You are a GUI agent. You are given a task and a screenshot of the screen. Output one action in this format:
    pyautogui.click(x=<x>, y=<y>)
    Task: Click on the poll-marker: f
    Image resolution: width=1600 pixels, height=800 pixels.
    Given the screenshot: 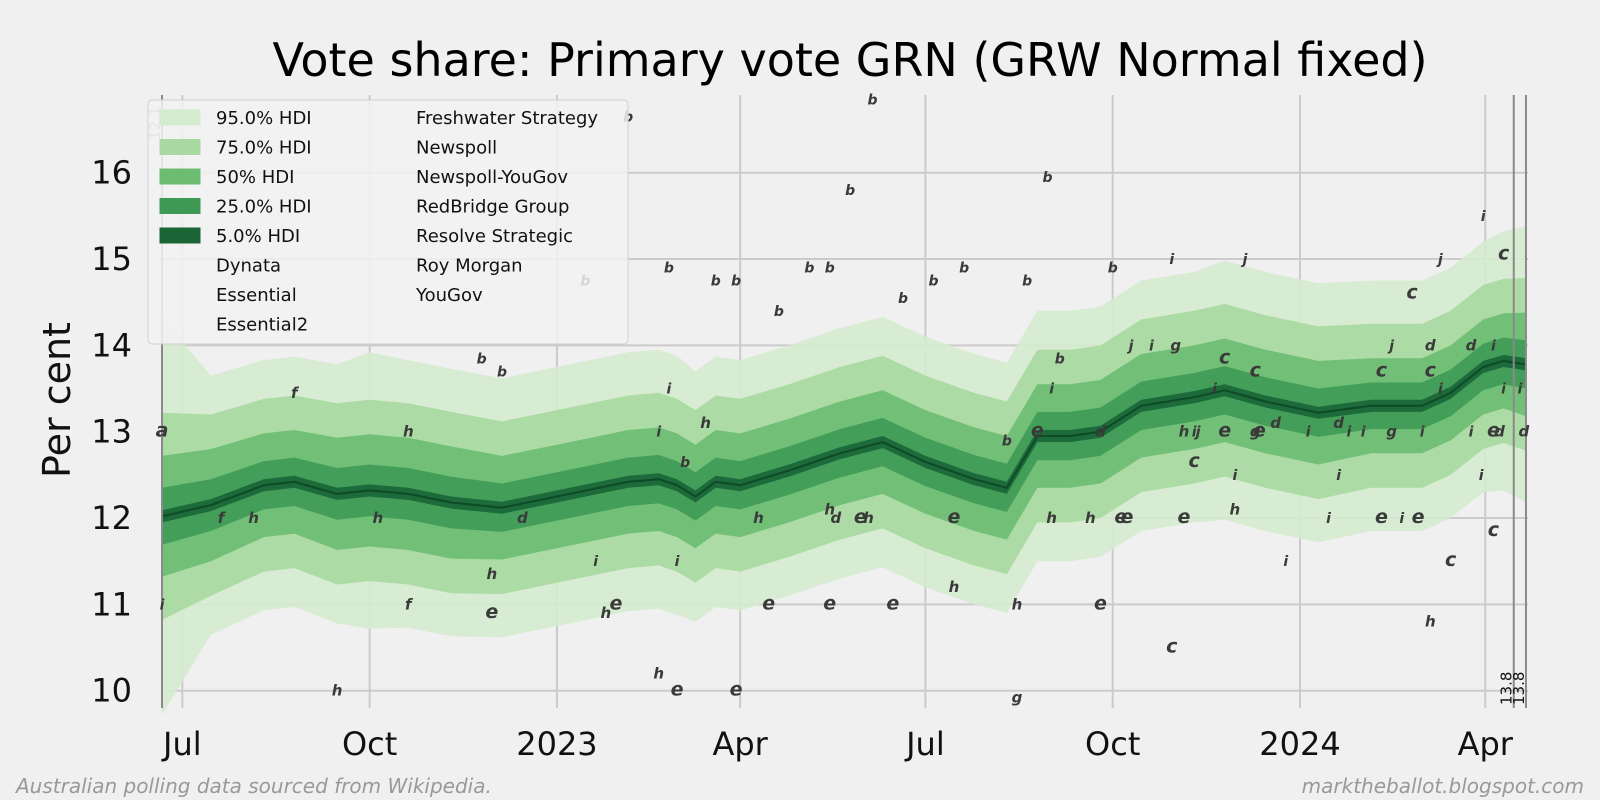 What is the action you would take?
    pyautogui.click(x=295, y=393)
    